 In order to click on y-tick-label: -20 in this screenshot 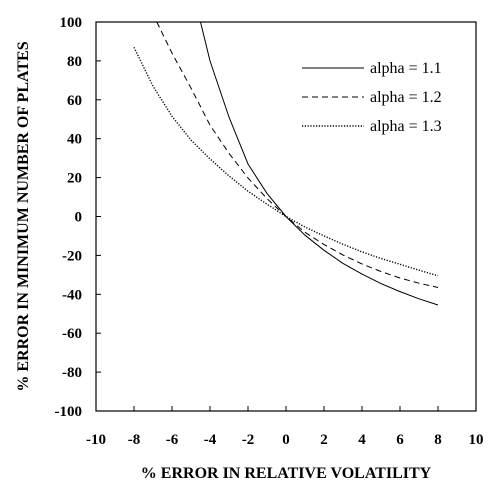, I will do `click(72, 256)`.